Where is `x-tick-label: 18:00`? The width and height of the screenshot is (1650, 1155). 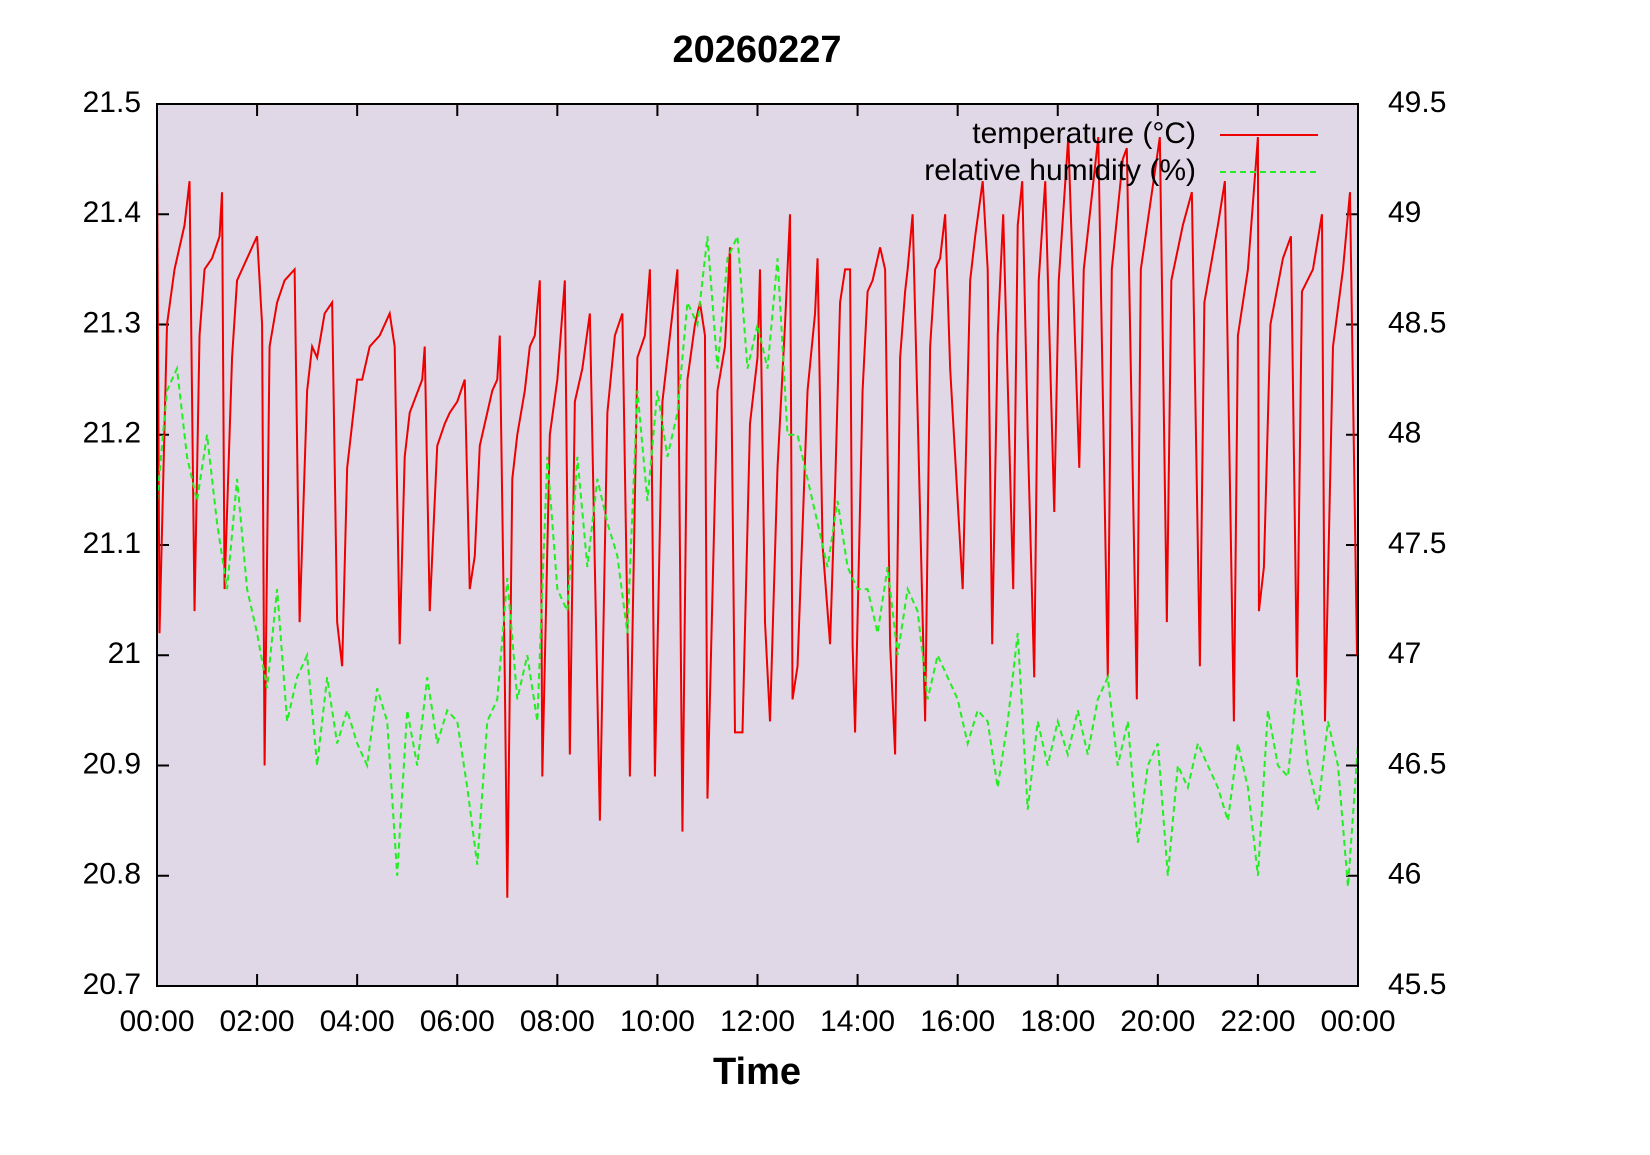 x-tick-label: 18:00 is located at coordinates (1057, 1021).